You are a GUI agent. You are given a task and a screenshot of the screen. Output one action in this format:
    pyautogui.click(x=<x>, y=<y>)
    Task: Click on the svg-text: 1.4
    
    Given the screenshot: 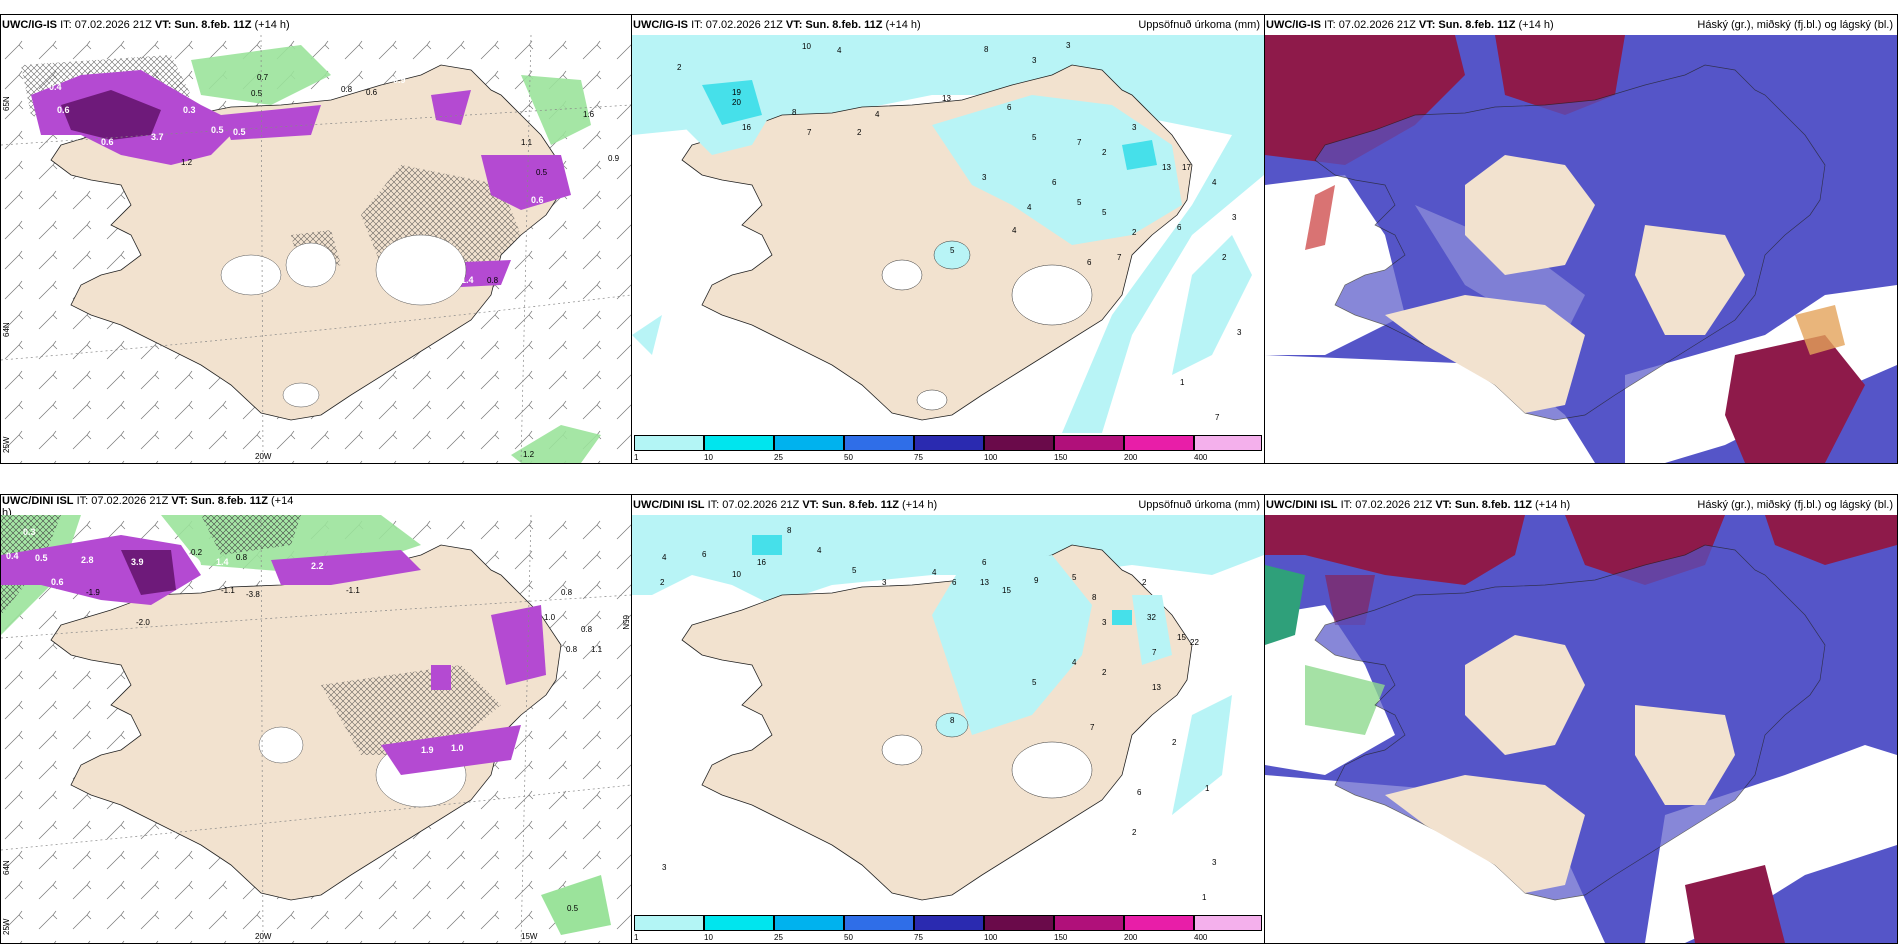 What is the action you would take?
    pyautogui.click(x=222, y=562)
    